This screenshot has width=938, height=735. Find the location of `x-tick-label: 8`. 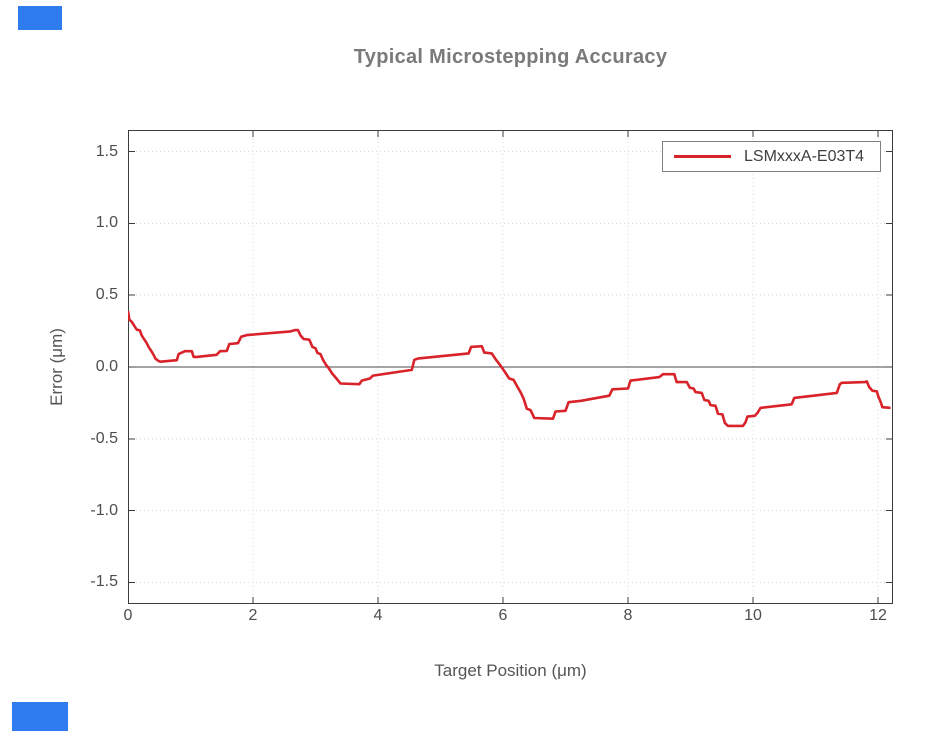

x-tick-label: 8 is located at coordinates (628, 615).